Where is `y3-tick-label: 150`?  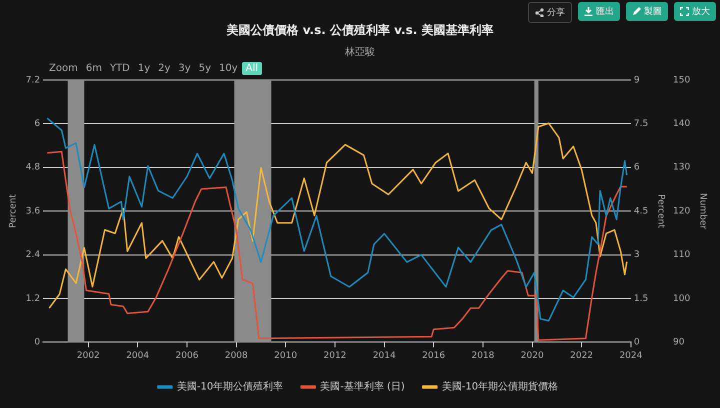 y3-tick-label: 150 is located at coordinates (681, 80).